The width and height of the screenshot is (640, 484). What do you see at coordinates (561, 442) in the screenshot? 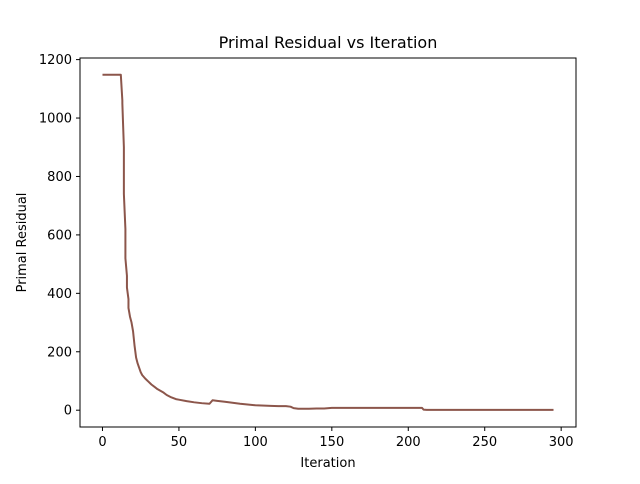
I see `x-tick-label: 300` at bounding box center [561, 442].